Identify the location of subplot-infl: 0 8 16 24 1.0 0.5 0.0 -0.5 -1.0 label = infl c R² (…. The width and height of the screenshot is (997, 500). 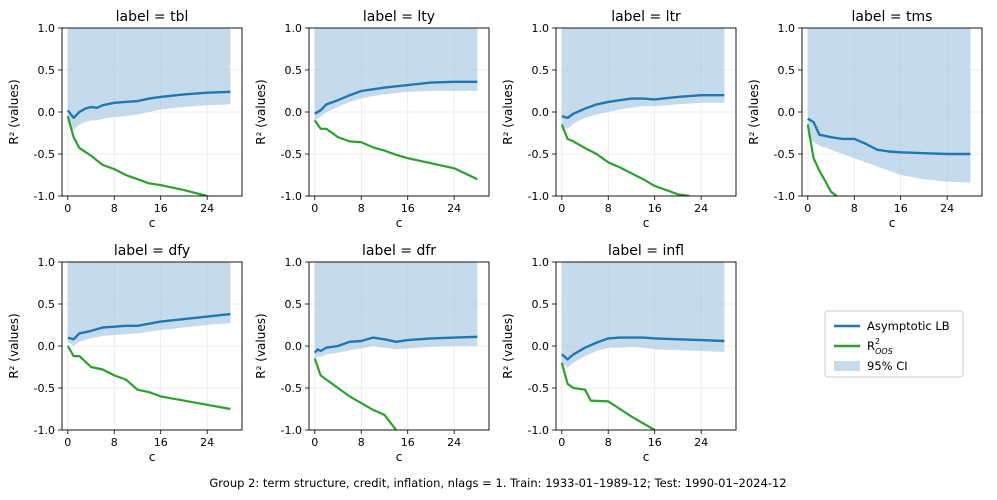
(619, 353).